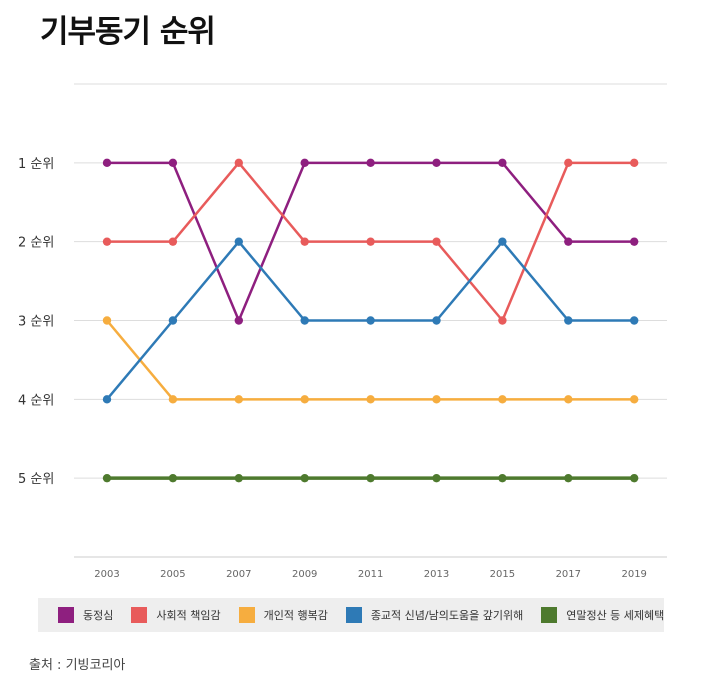  Describe the element at coordinates (98, 615) in the screenshot. I see `legend-label: 동정심` at that location.